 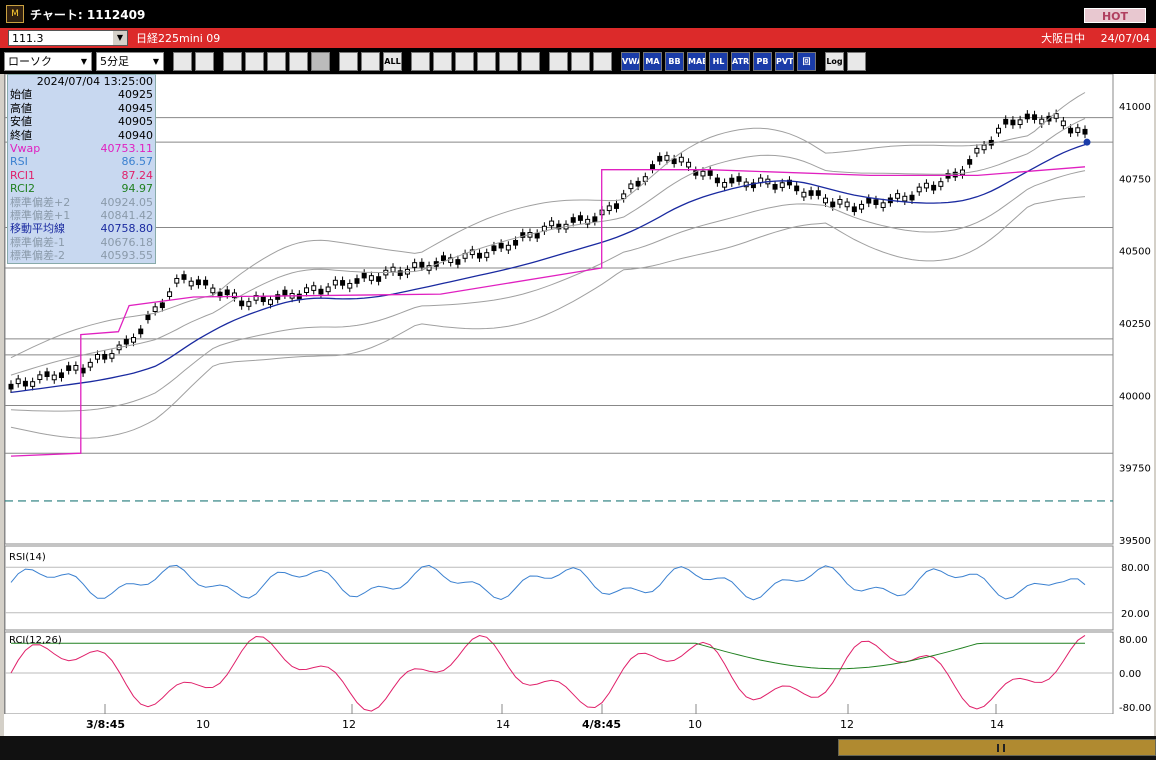 What do you see at coordinates (1063, 38) in the screenshot?
I see `market-status: 大阪日中` at bounding box center [1063, 38].